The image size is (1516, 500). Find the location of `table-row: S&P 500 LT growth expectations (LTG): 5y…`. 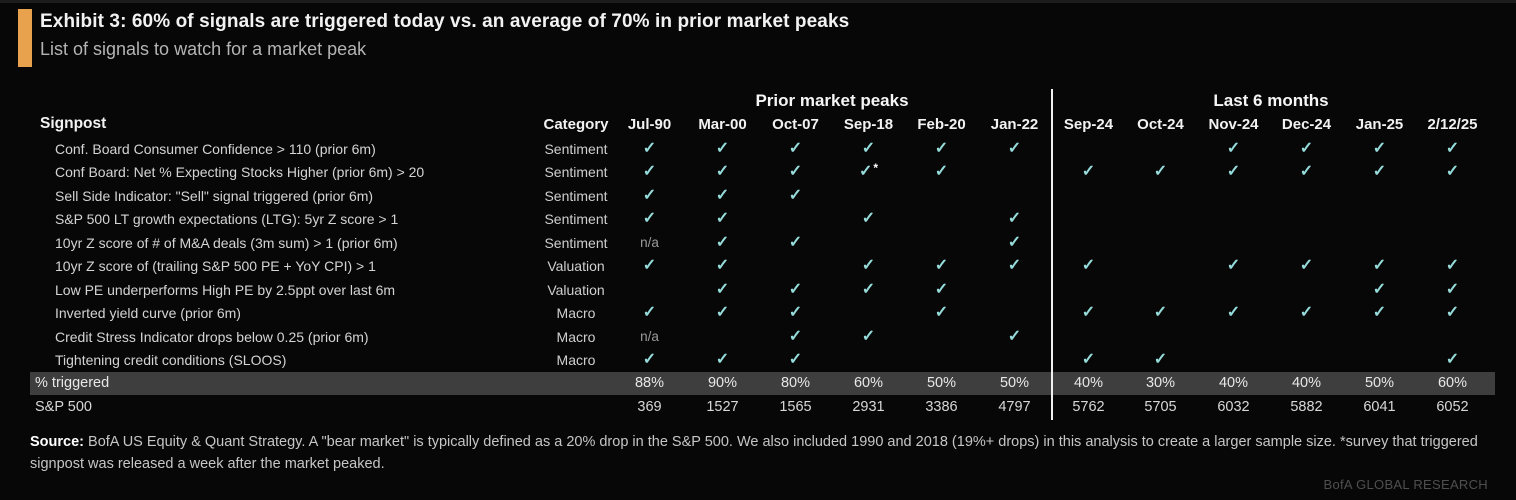

table-row: S&P 500 LT growth expectations (LTG): 5y… is located at coordinates (762, 219).